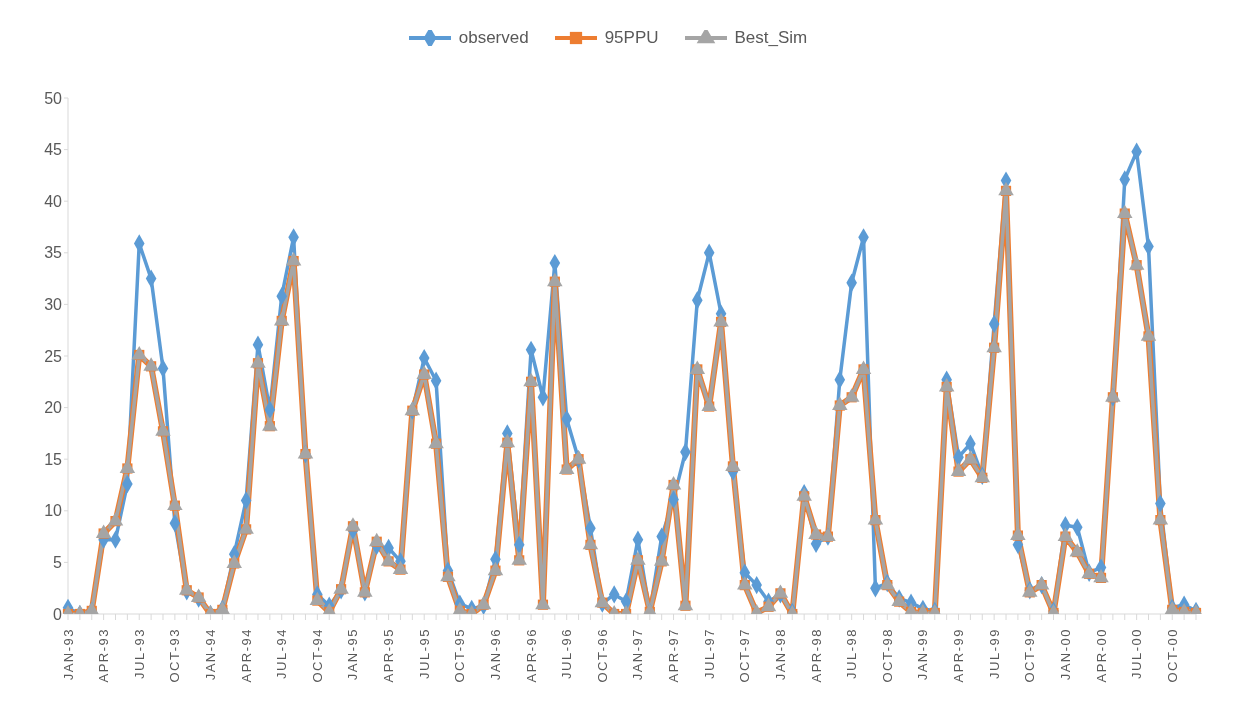 The height and width of the screenshot is (714, 1234). What do you see at coordinates (816, 655) in the screenshot?
I see `x-tick-label: APR-98` at bounding box center [816, 655].